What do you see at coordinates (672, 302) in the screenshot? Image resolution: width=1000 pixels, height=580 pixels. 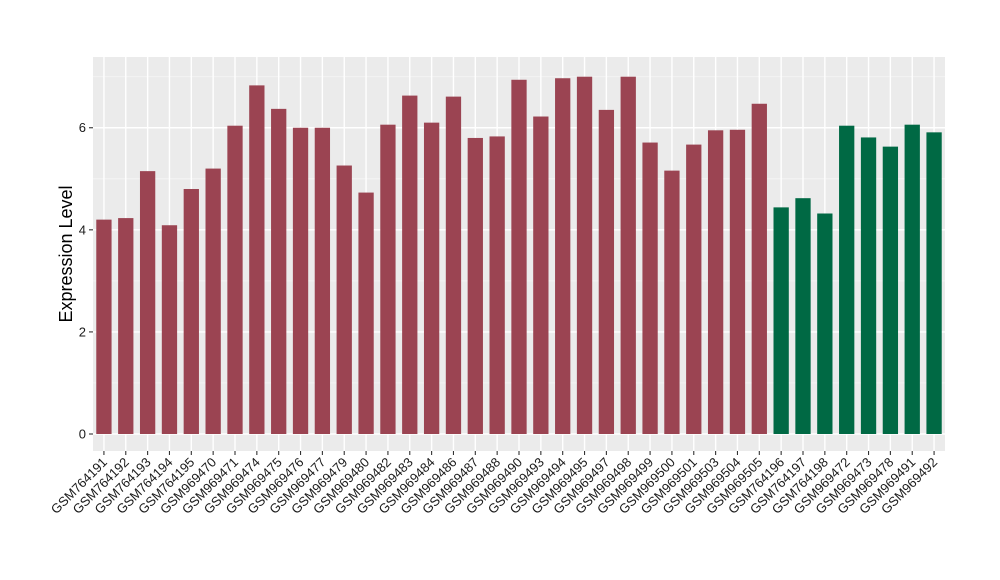 I see `bar-GSM969500` at bounding box center [672, 302].